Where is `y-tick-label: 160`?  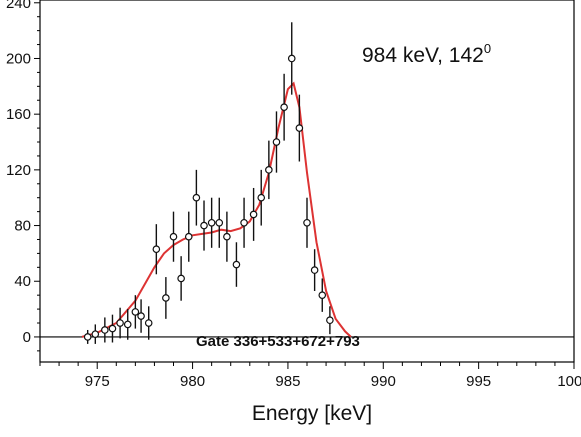 y-tick-label: 160 is located at coordinates (18, 114).